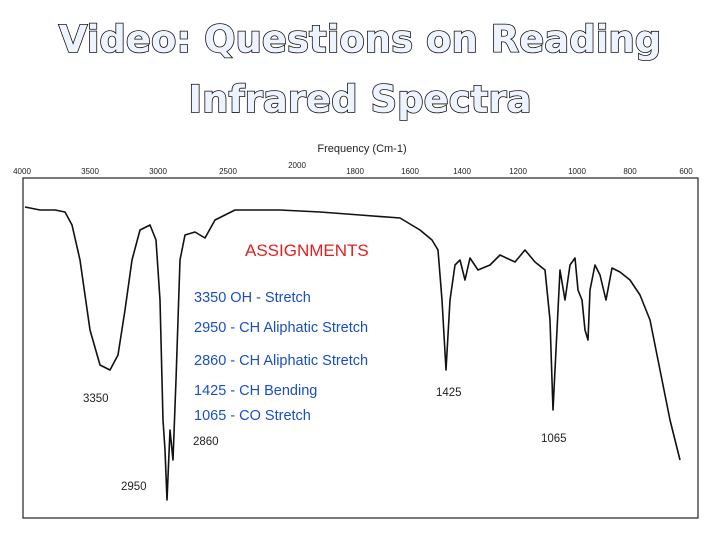 The height and width of the screenshot is (540, 720). Describe the element at coordinates (90, 171) in the screenshot. I see `tick-label: 3500` at that location.